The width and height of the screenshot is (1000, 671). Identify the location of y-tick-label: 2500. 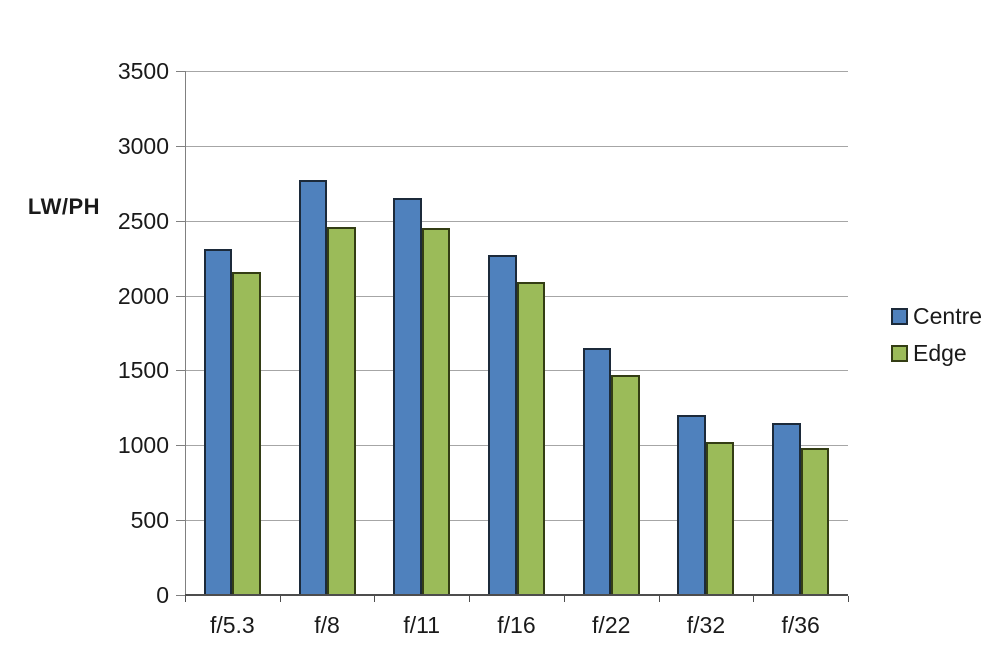
(143, 221).